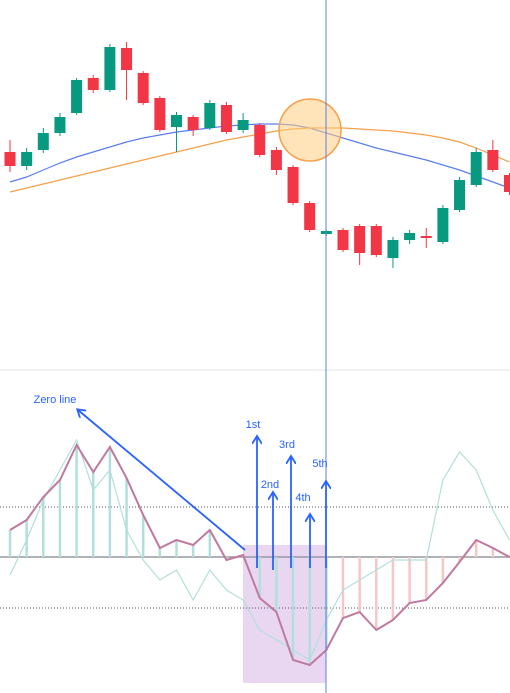  I want to click on annotation-label: 1st, so click(253, 425).